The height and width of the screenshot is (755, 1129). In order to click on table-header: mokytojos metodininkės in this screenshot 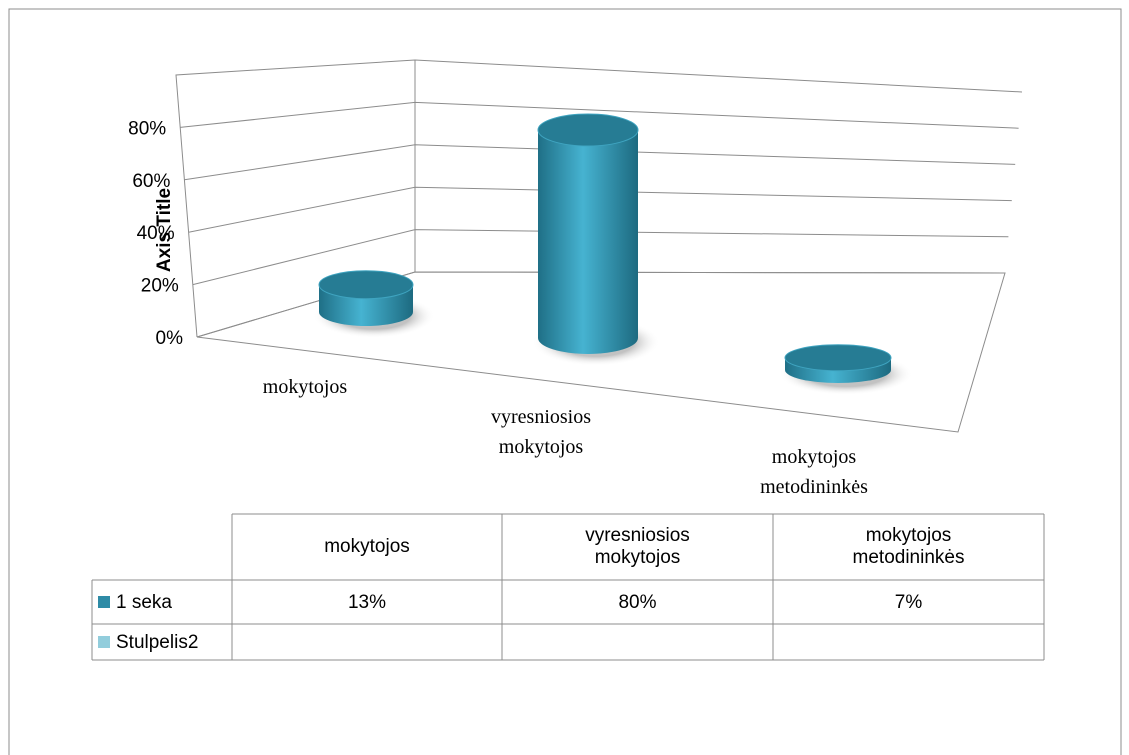, I will do `click(909, 546)`.